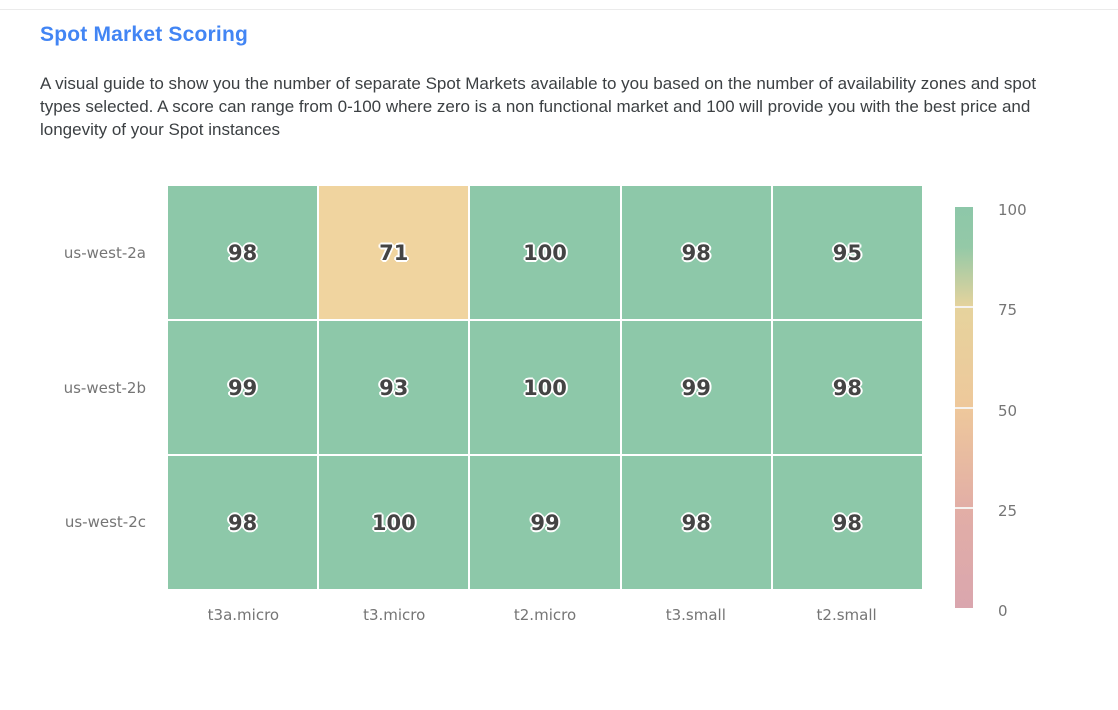  What do you see at coordinates (104, 253) in the screenshot?
I see `heatmap-row-label: us-west-2a` at bounding box center [104, 253].